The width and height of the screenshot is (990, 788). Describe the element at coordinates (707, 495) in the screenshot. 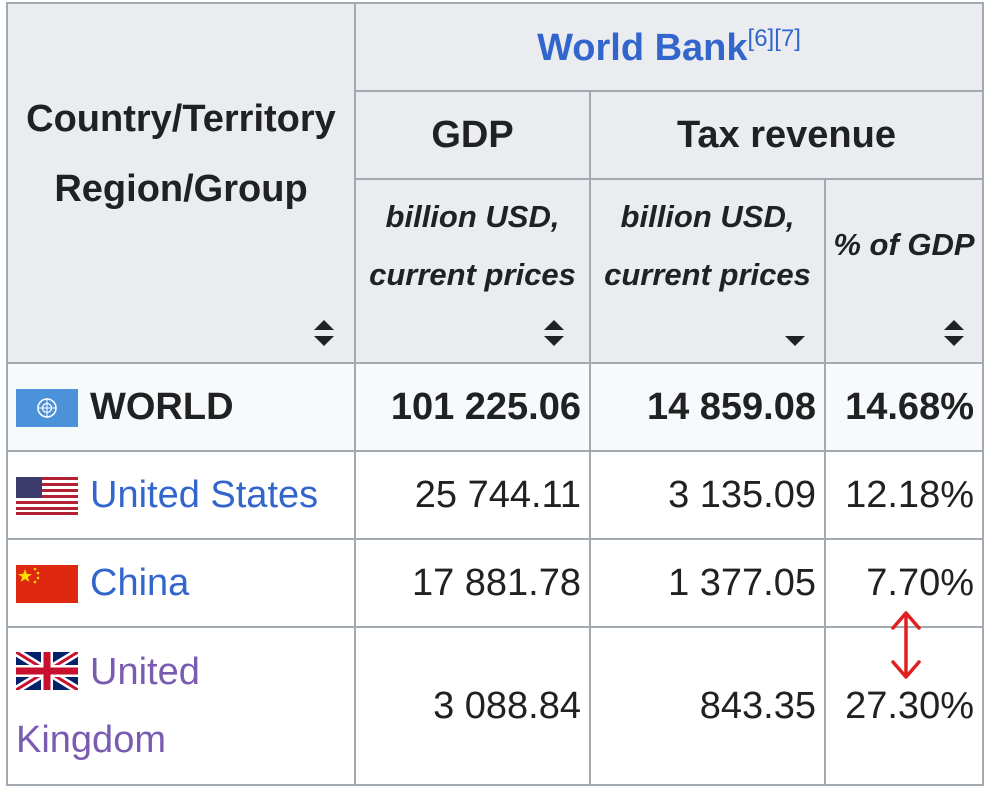

I see `tax-cell: 3 135.09` at that location.